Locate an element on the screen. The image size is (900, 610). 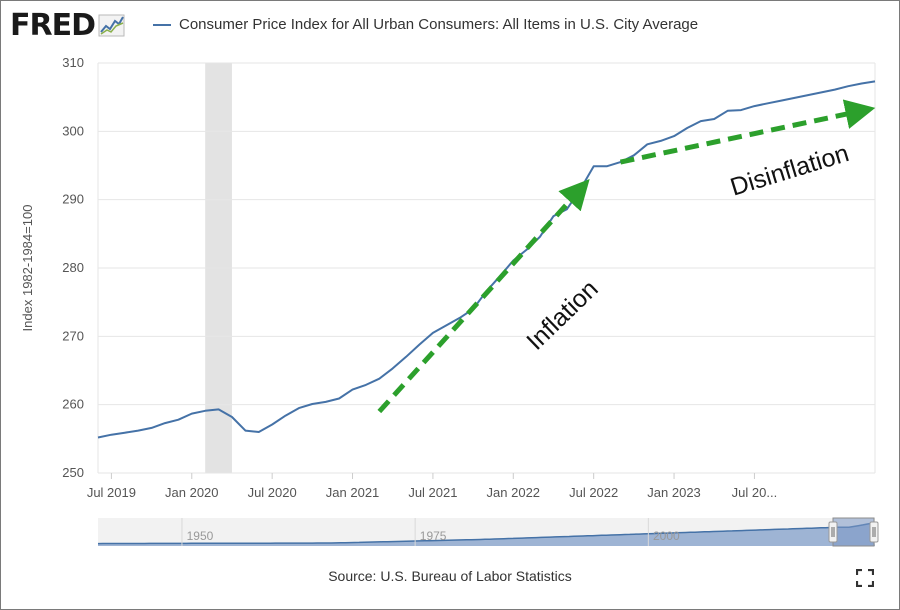
inflation-label: Inflation is located at coordinates (562, 315).